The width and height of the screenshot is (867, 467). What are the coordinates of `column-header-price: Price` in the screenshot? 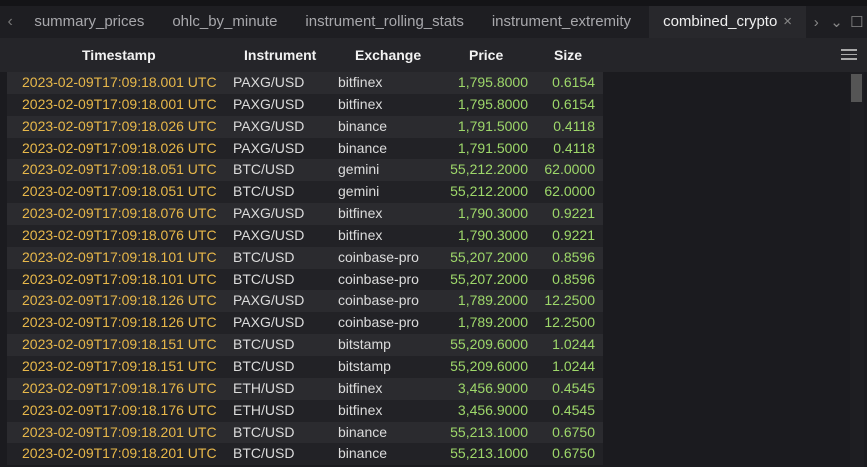 It's located at (486, 55).